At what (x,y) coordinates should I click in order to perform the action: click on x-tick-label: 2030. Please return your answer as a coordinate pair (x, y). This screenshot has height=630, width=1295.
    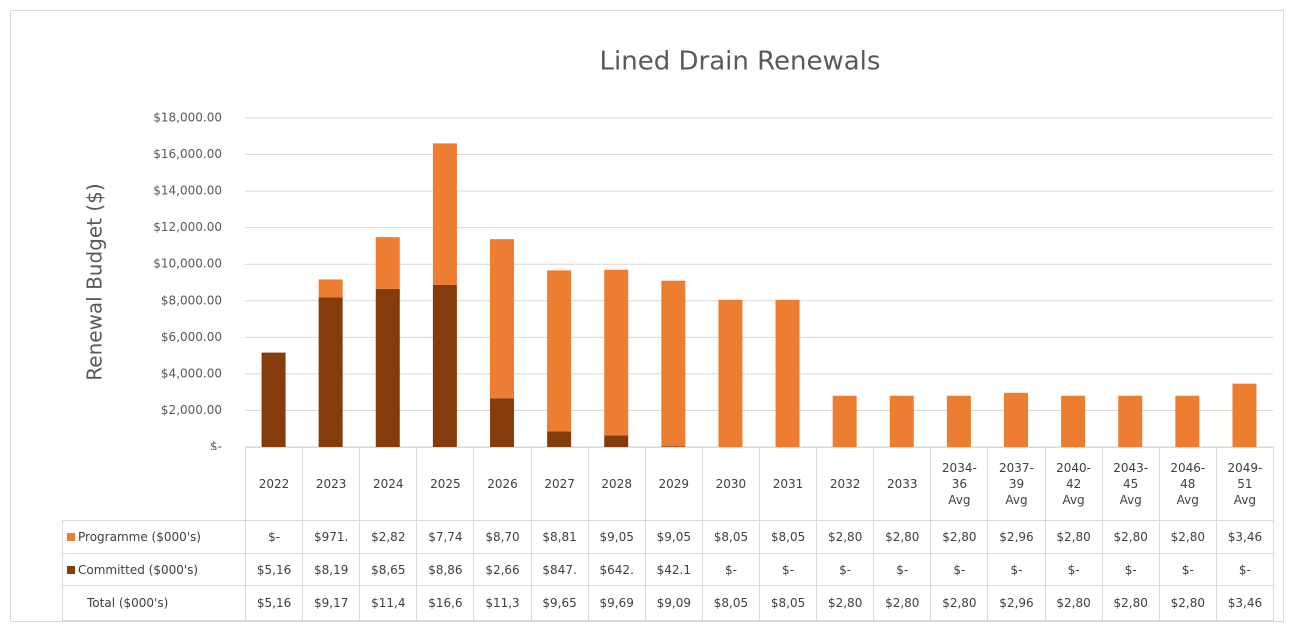
    Looking at the image, I should click on (730, 484).